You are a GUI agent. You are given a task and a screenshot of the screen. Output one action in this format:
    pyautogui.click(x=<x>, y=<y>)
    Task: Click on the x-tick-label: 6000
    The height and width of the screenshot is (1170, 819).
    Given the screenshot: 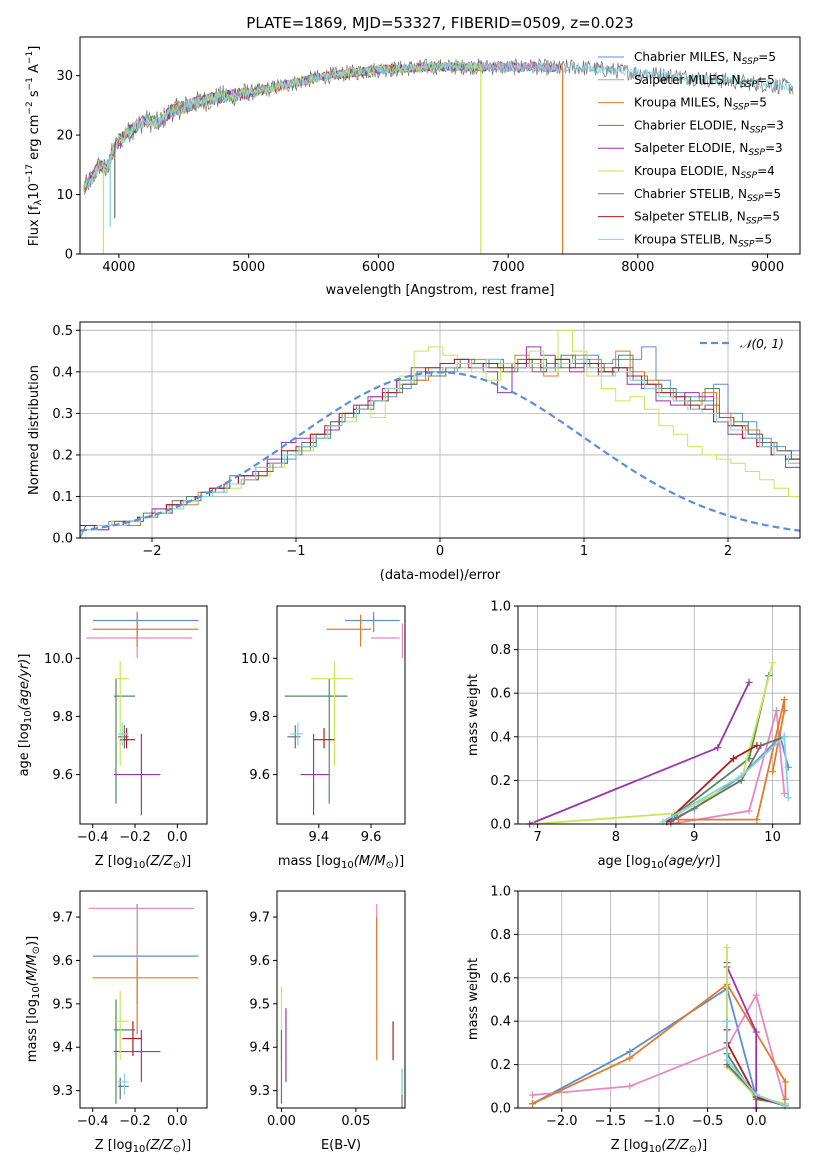 What is the action you would take?
    pyautogui.click(x=378, y=267)
    